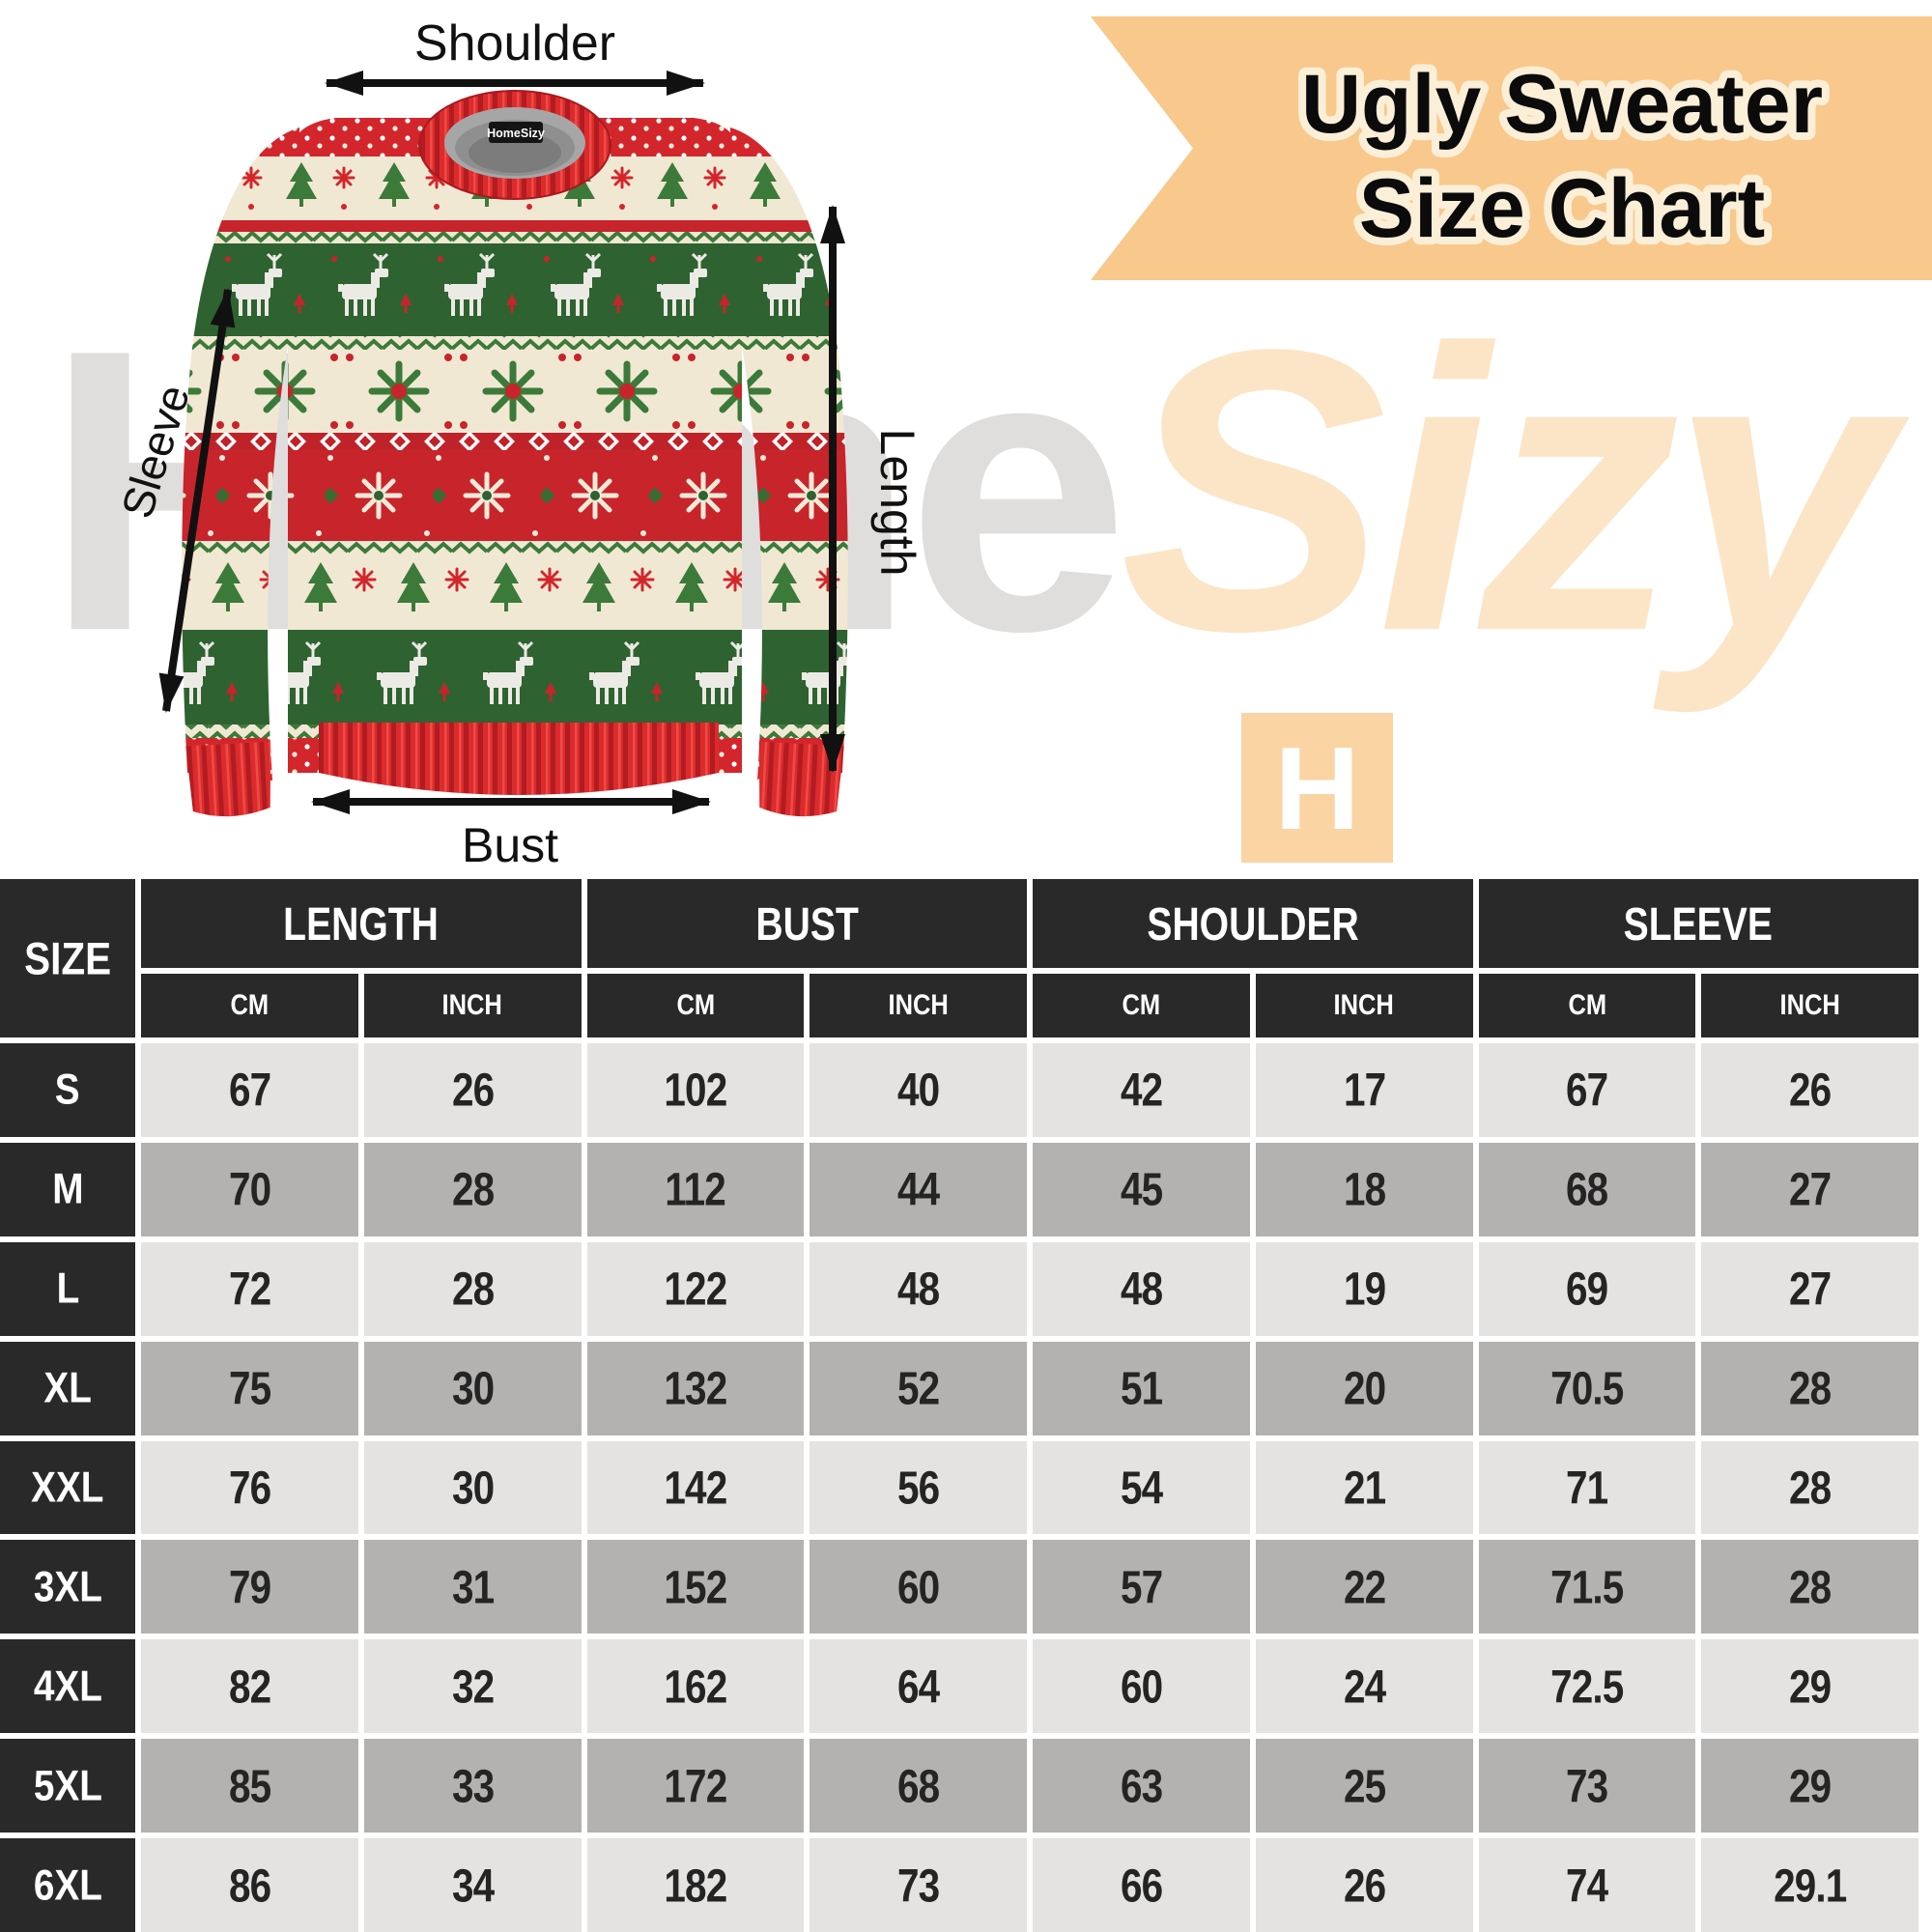 This screenshot has height=1932, width=1932. I want to click on cell-5xl-4: 63, so click(1141, 1786).